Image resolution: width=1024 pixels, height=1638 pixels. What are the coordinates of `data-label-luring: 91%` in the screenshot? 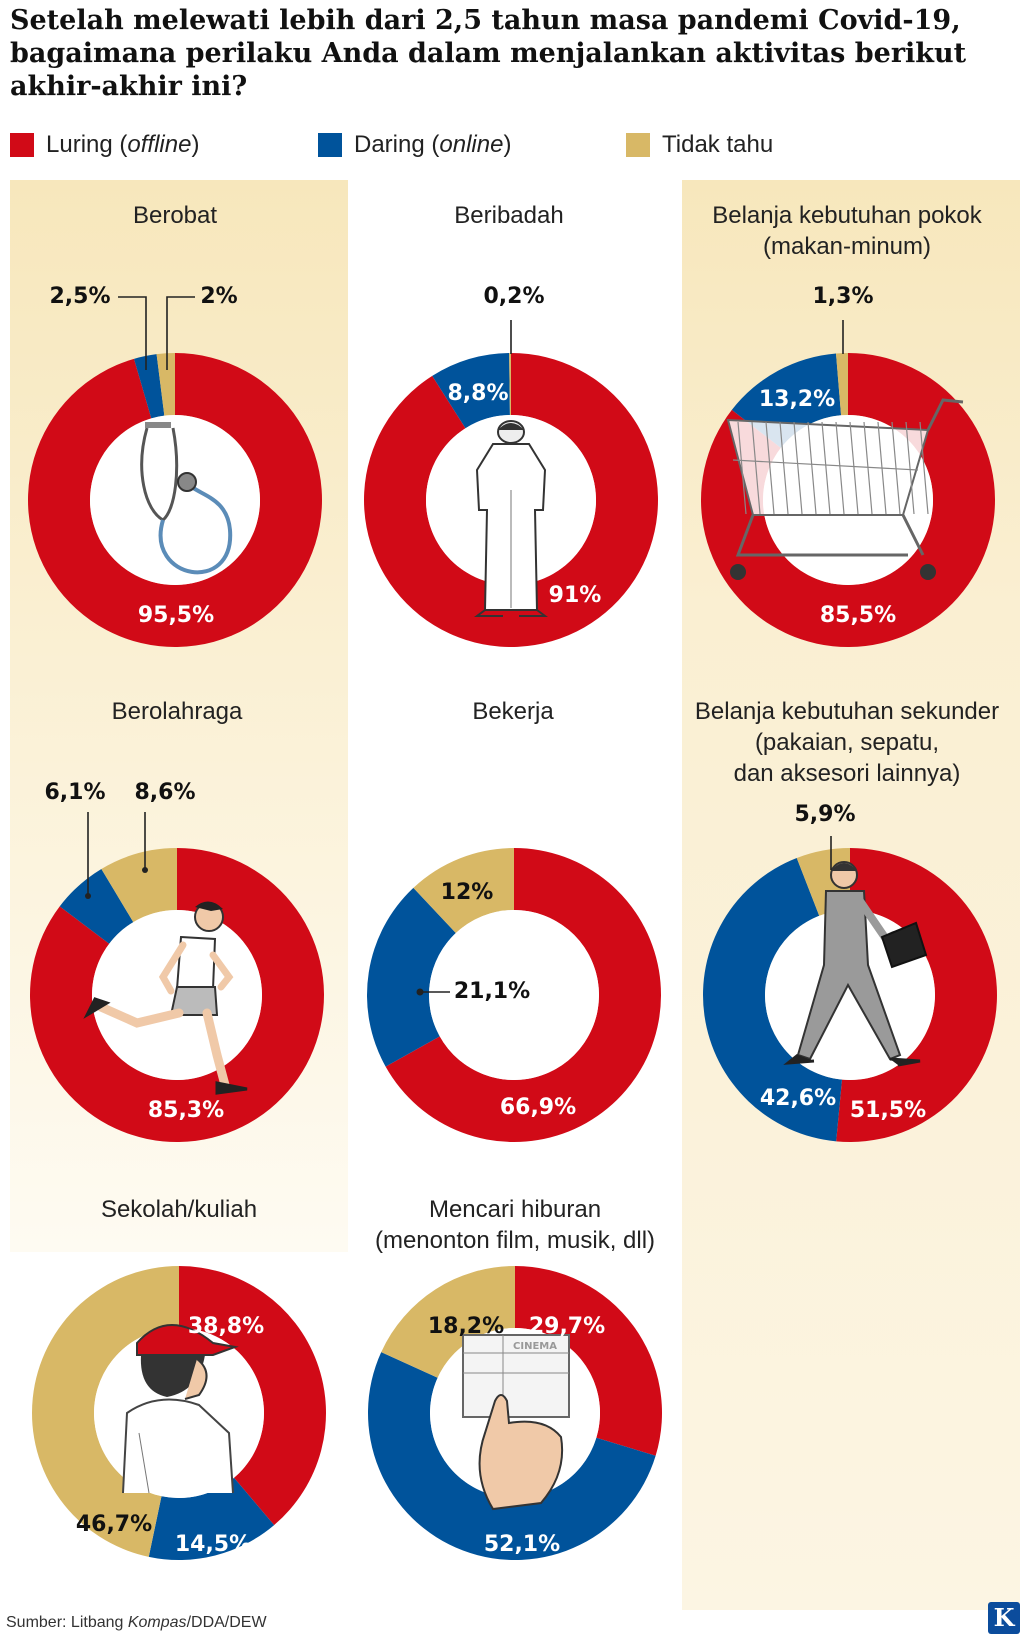 It's located at (575, 595).